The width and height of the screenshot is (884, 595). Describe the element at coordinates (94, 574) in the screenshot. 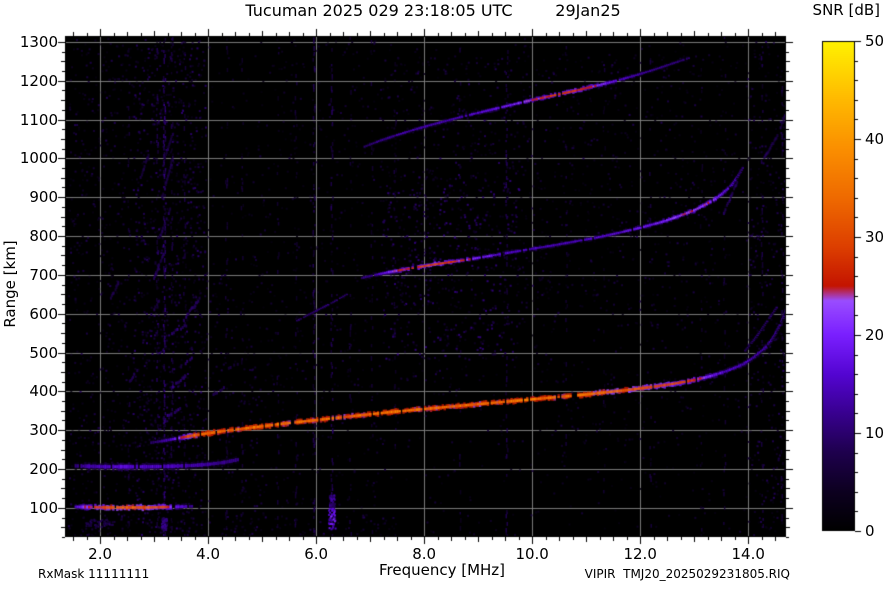

I see `rx-mask-label: RxMask 11111111` at that location.